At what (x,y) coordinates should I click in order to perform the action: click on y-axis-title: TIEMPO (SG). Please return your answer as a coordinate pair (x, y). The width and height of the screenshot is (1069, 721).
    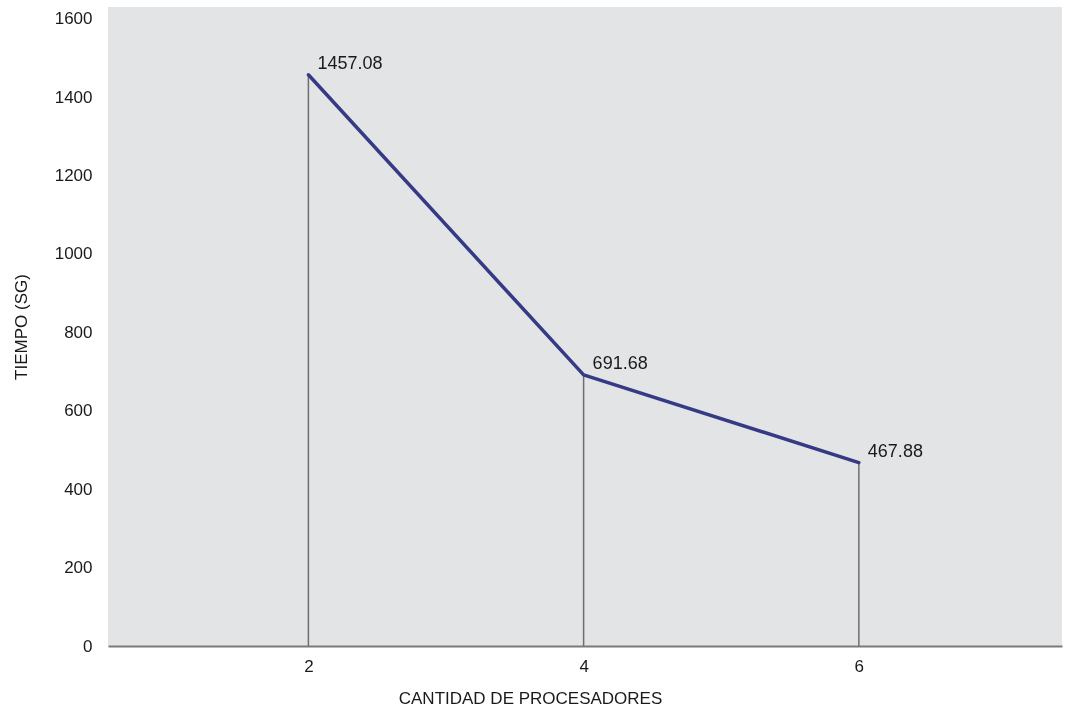
    Looking at the image, I should click on (21, 327).